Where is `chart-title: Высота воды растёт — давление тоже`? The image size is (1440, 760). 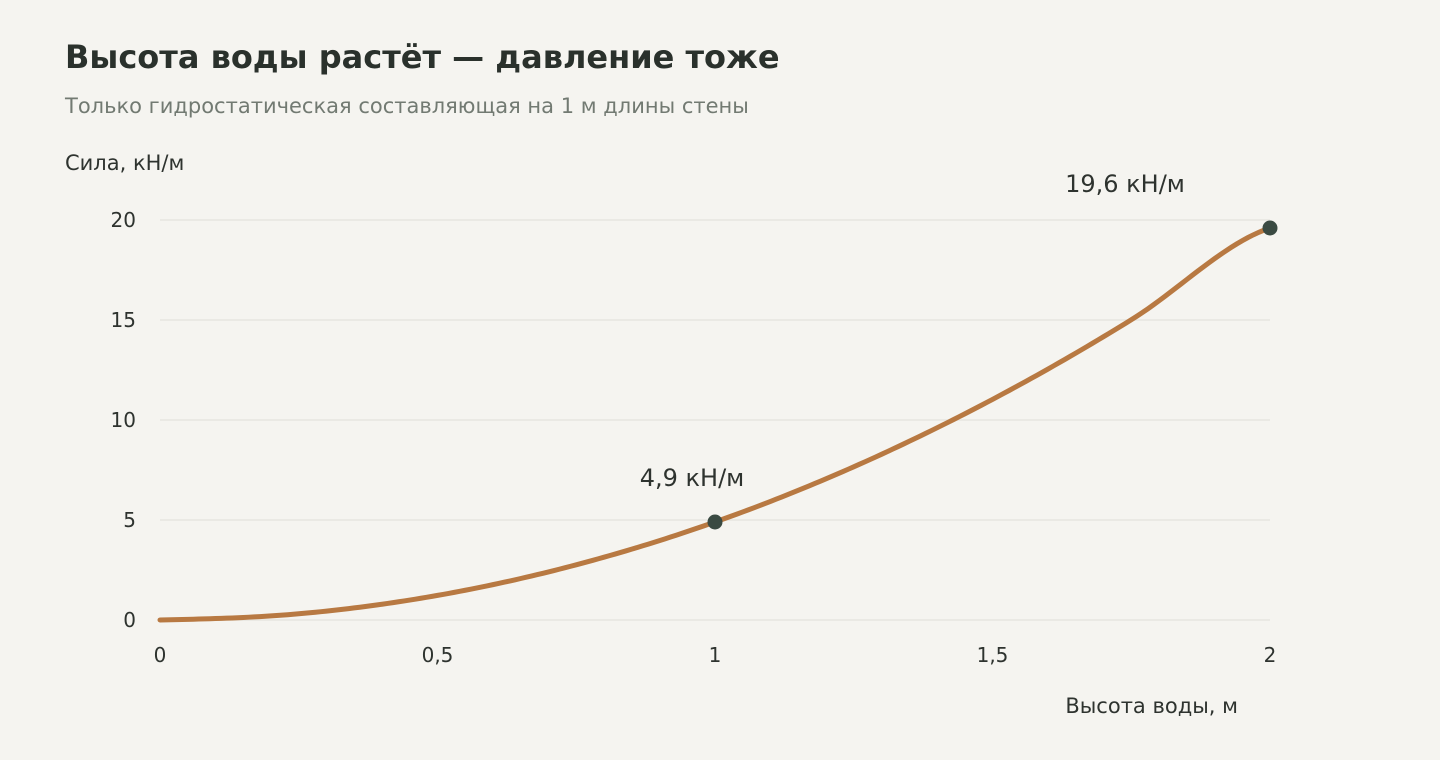
chart-title: Высота воды растёт — давление тоже is located at coordinates (422, 57).